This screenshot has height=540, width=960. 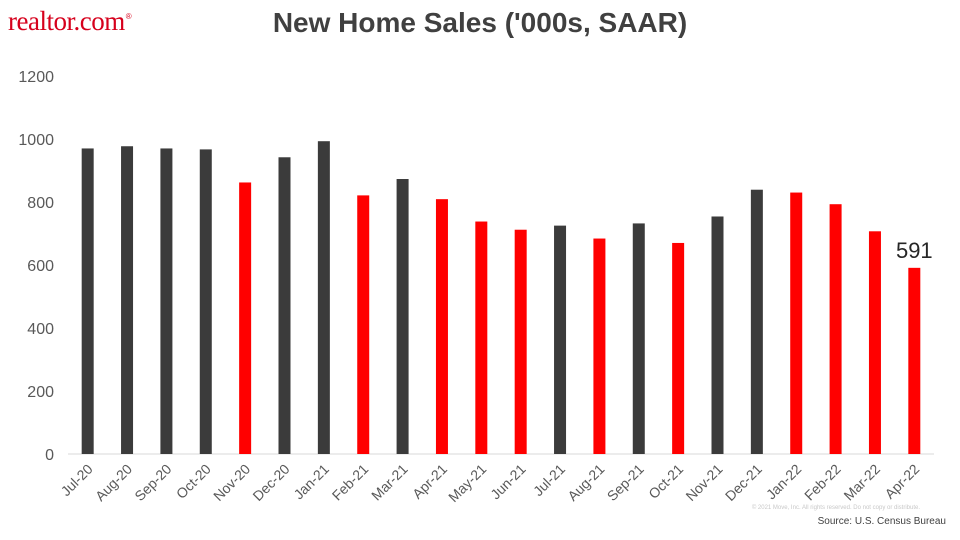 I want to click on x-tick-label: Nov-20, so click(x=231, y=482).